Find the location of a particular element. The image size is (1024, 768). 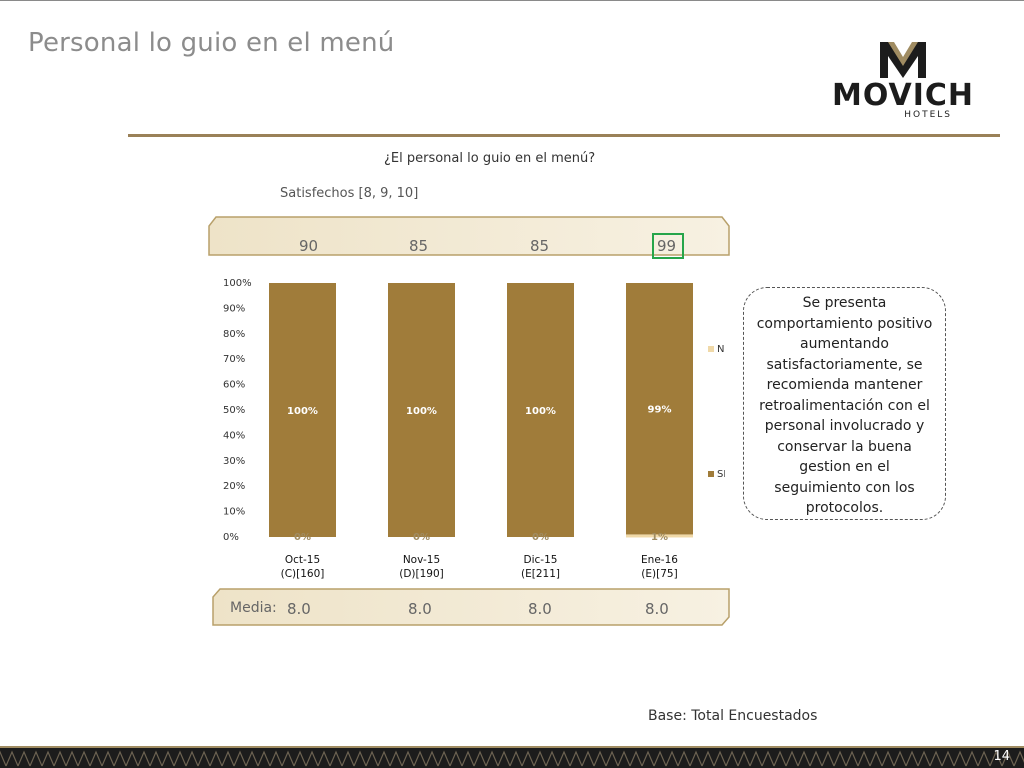

bar-si-oct is located at coordinates (302, 410).